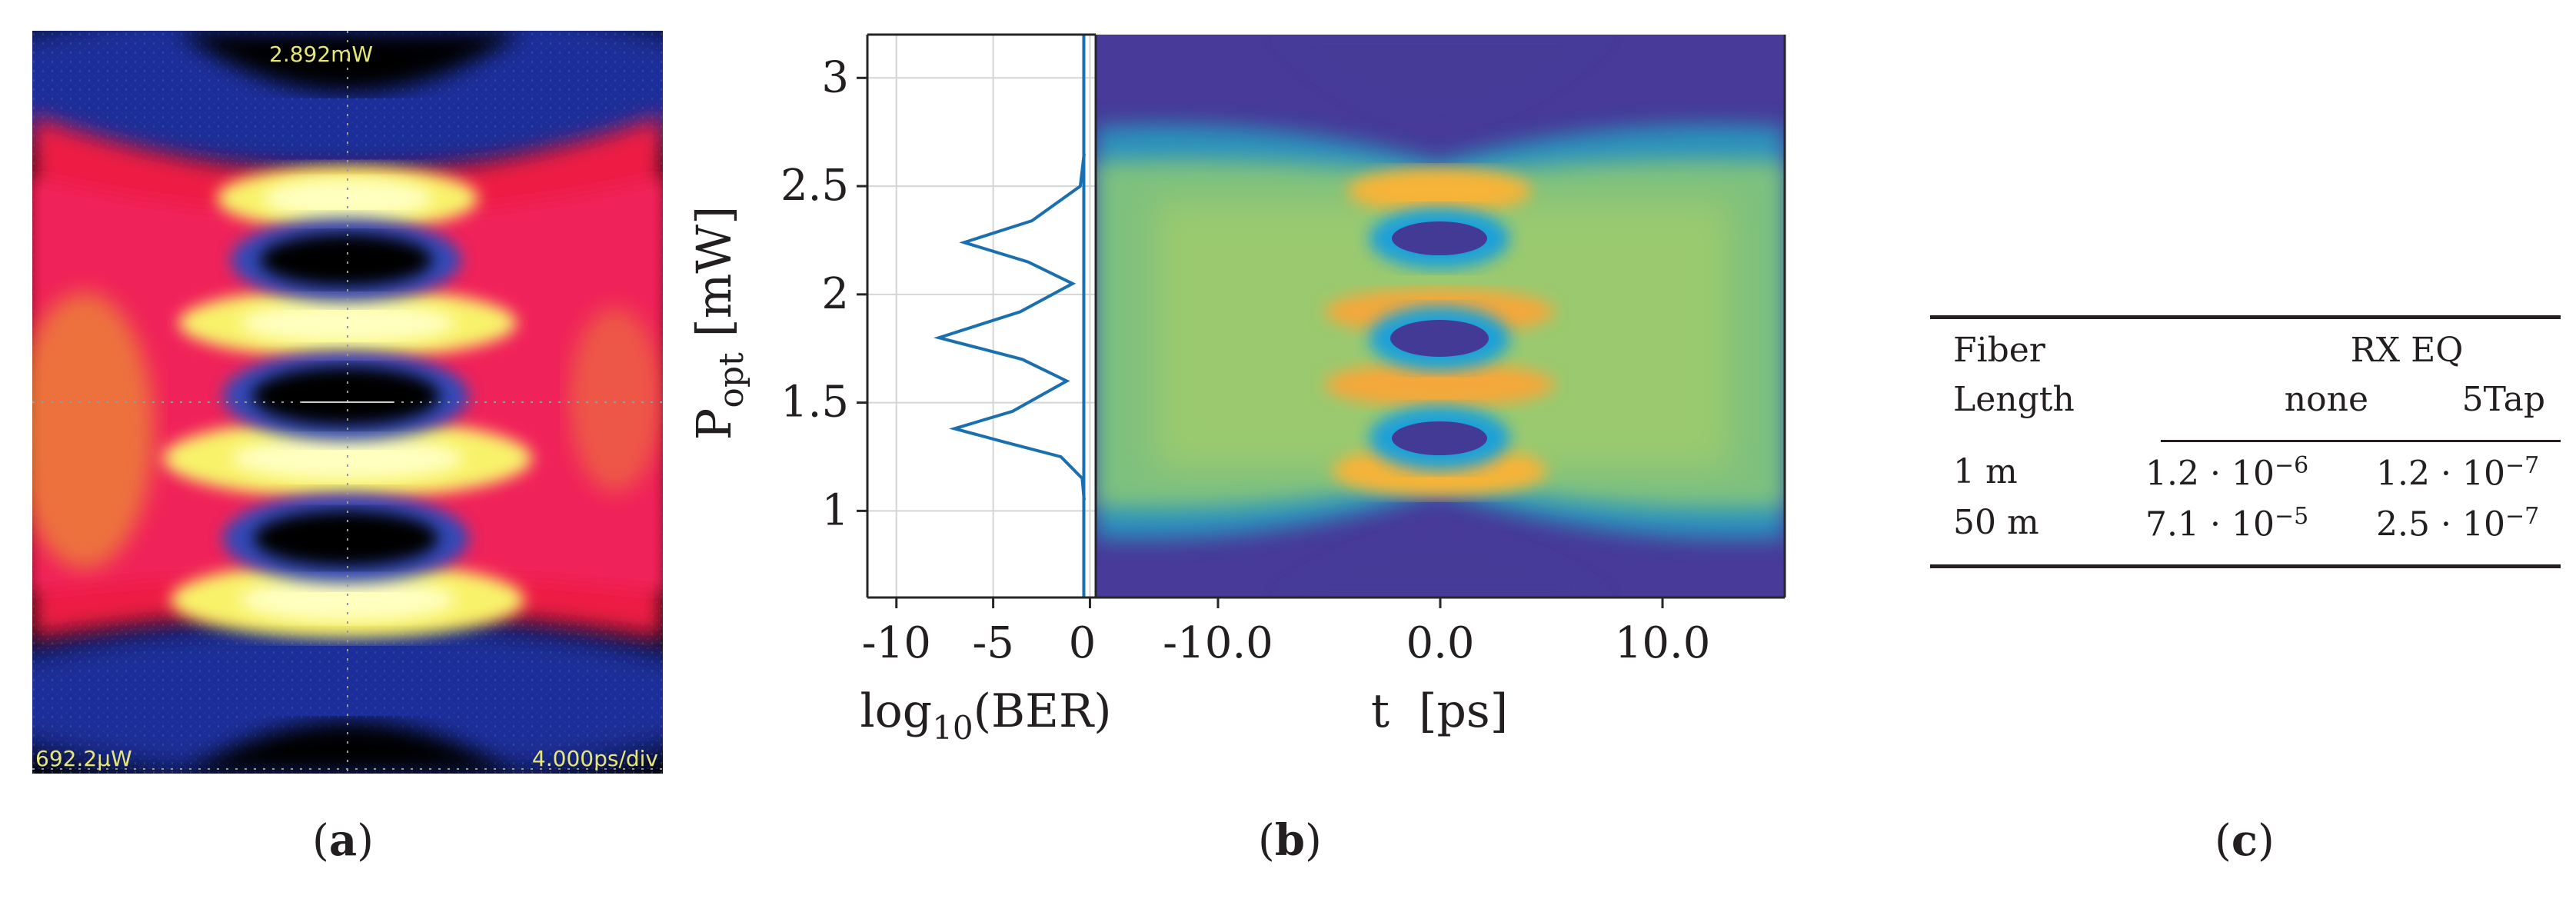  I want to click on header-5tap: 5Tap, so click(2503, 400).